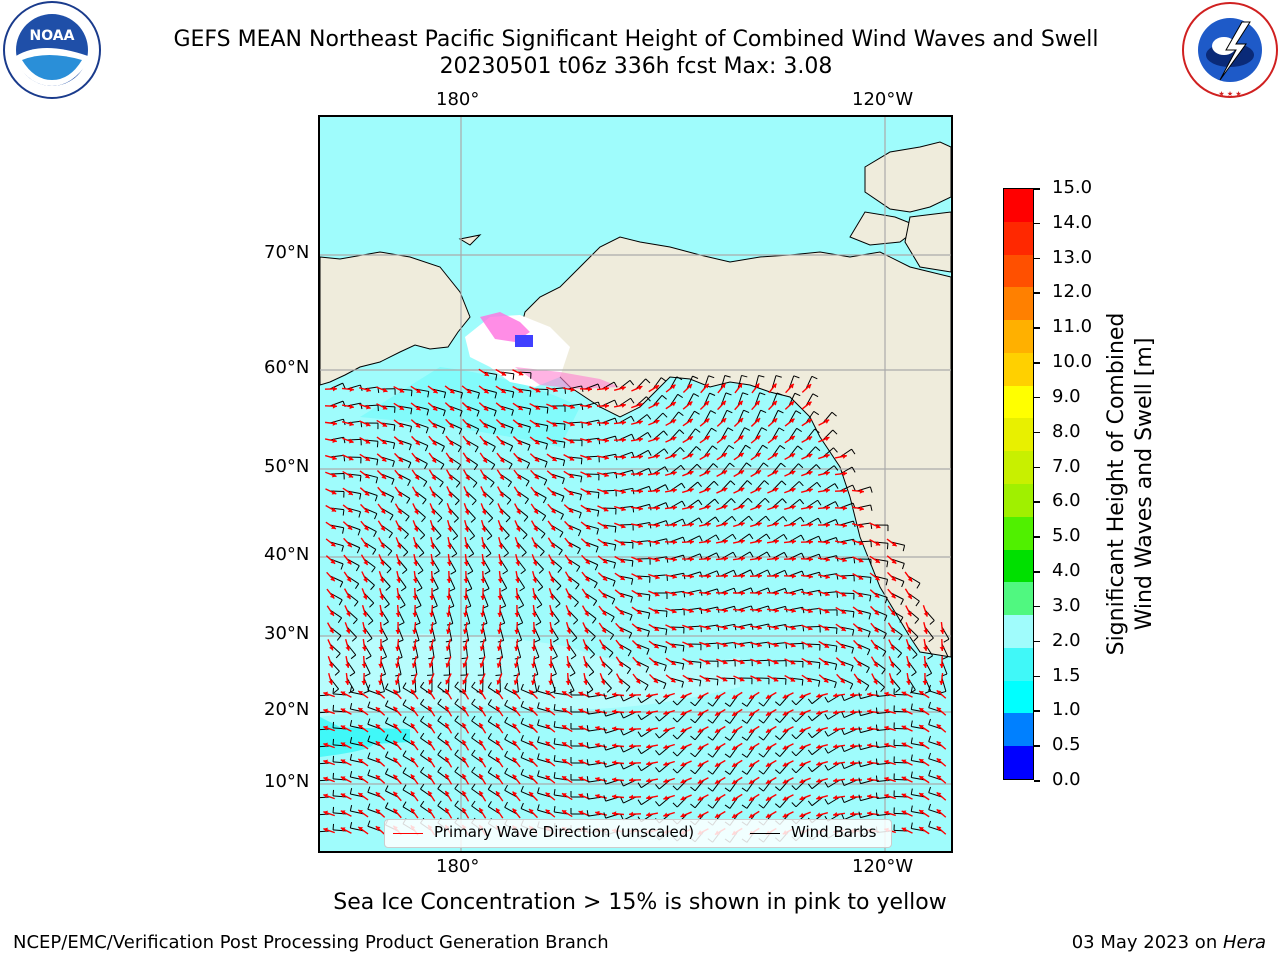 The width and height of the screenshot is (1280, 960). What do you see at coordinates (765, 833) in the screenshot?
I see `wind-barb-legend-line` at bounding box center [765, 833].